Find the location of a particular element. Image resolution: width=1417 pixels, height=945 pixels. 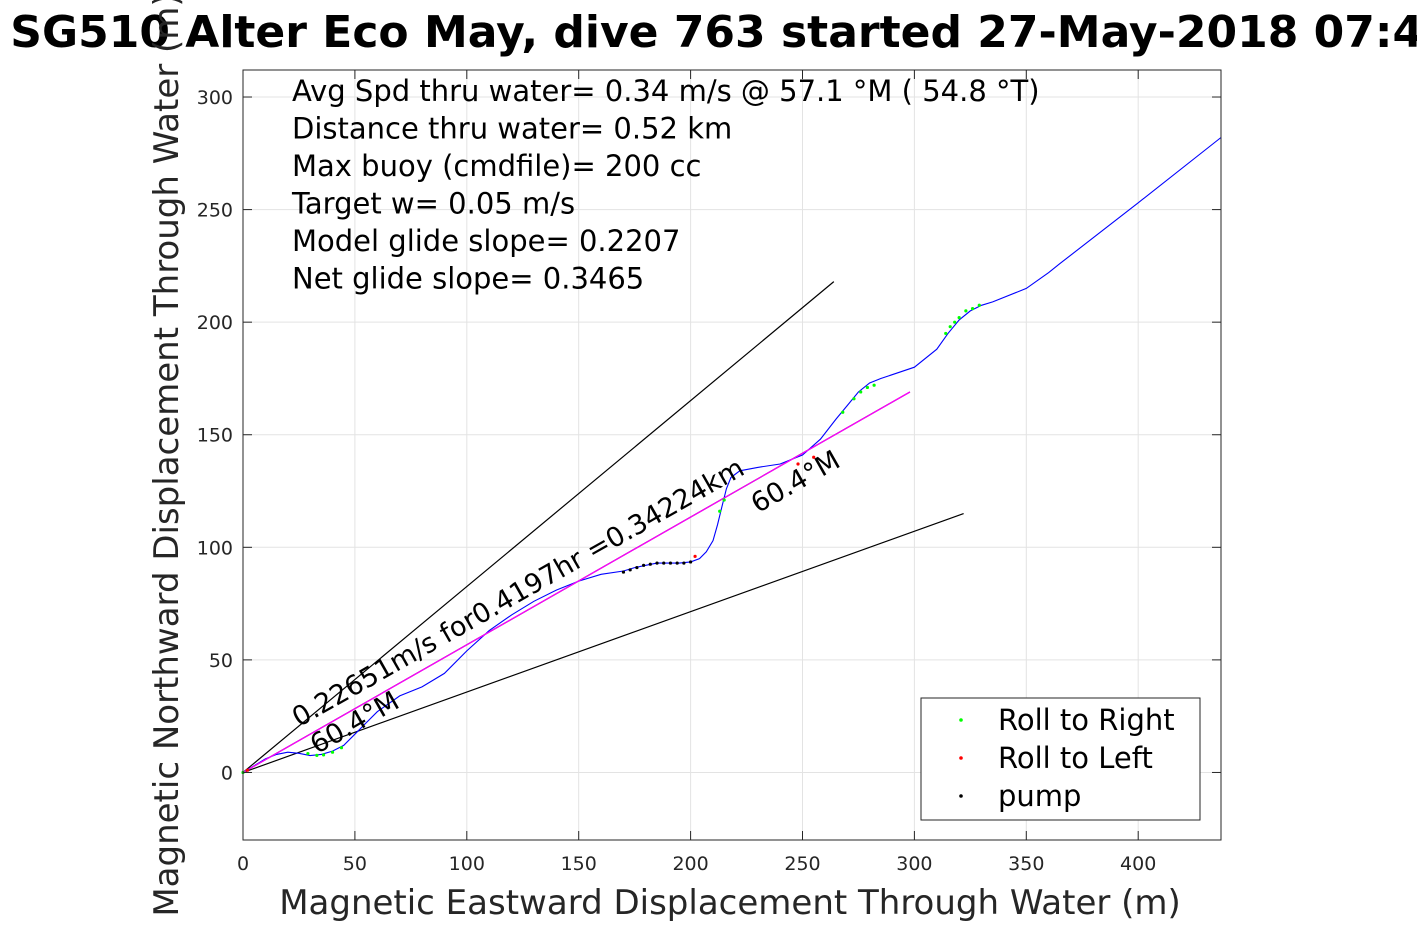

y-tick-label: 50 is located at coordinates (221, 661).